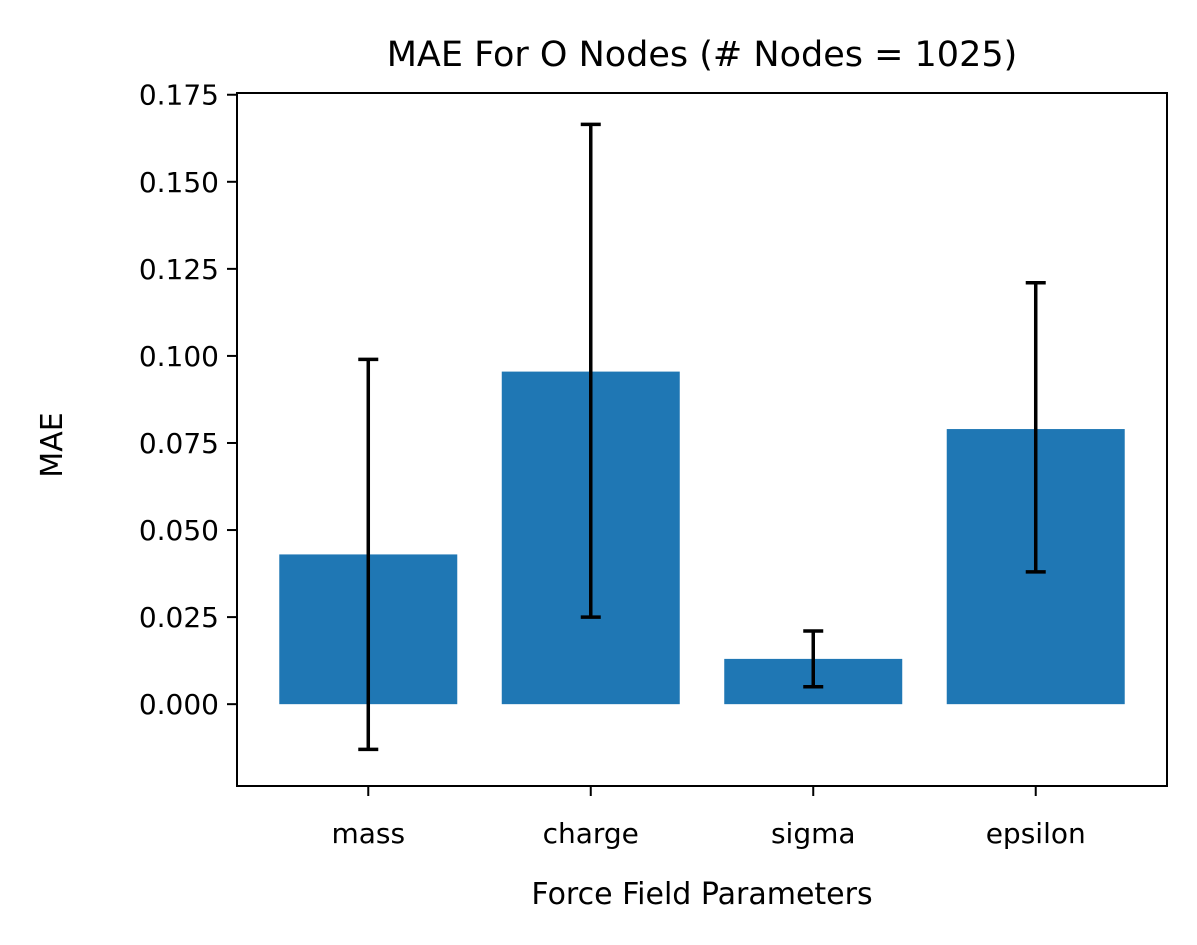 This screenshot has width=1197, height=945. I want to click on chart-title: MAE For O Nodes (# Nodes = 1025), so click(702, 55).